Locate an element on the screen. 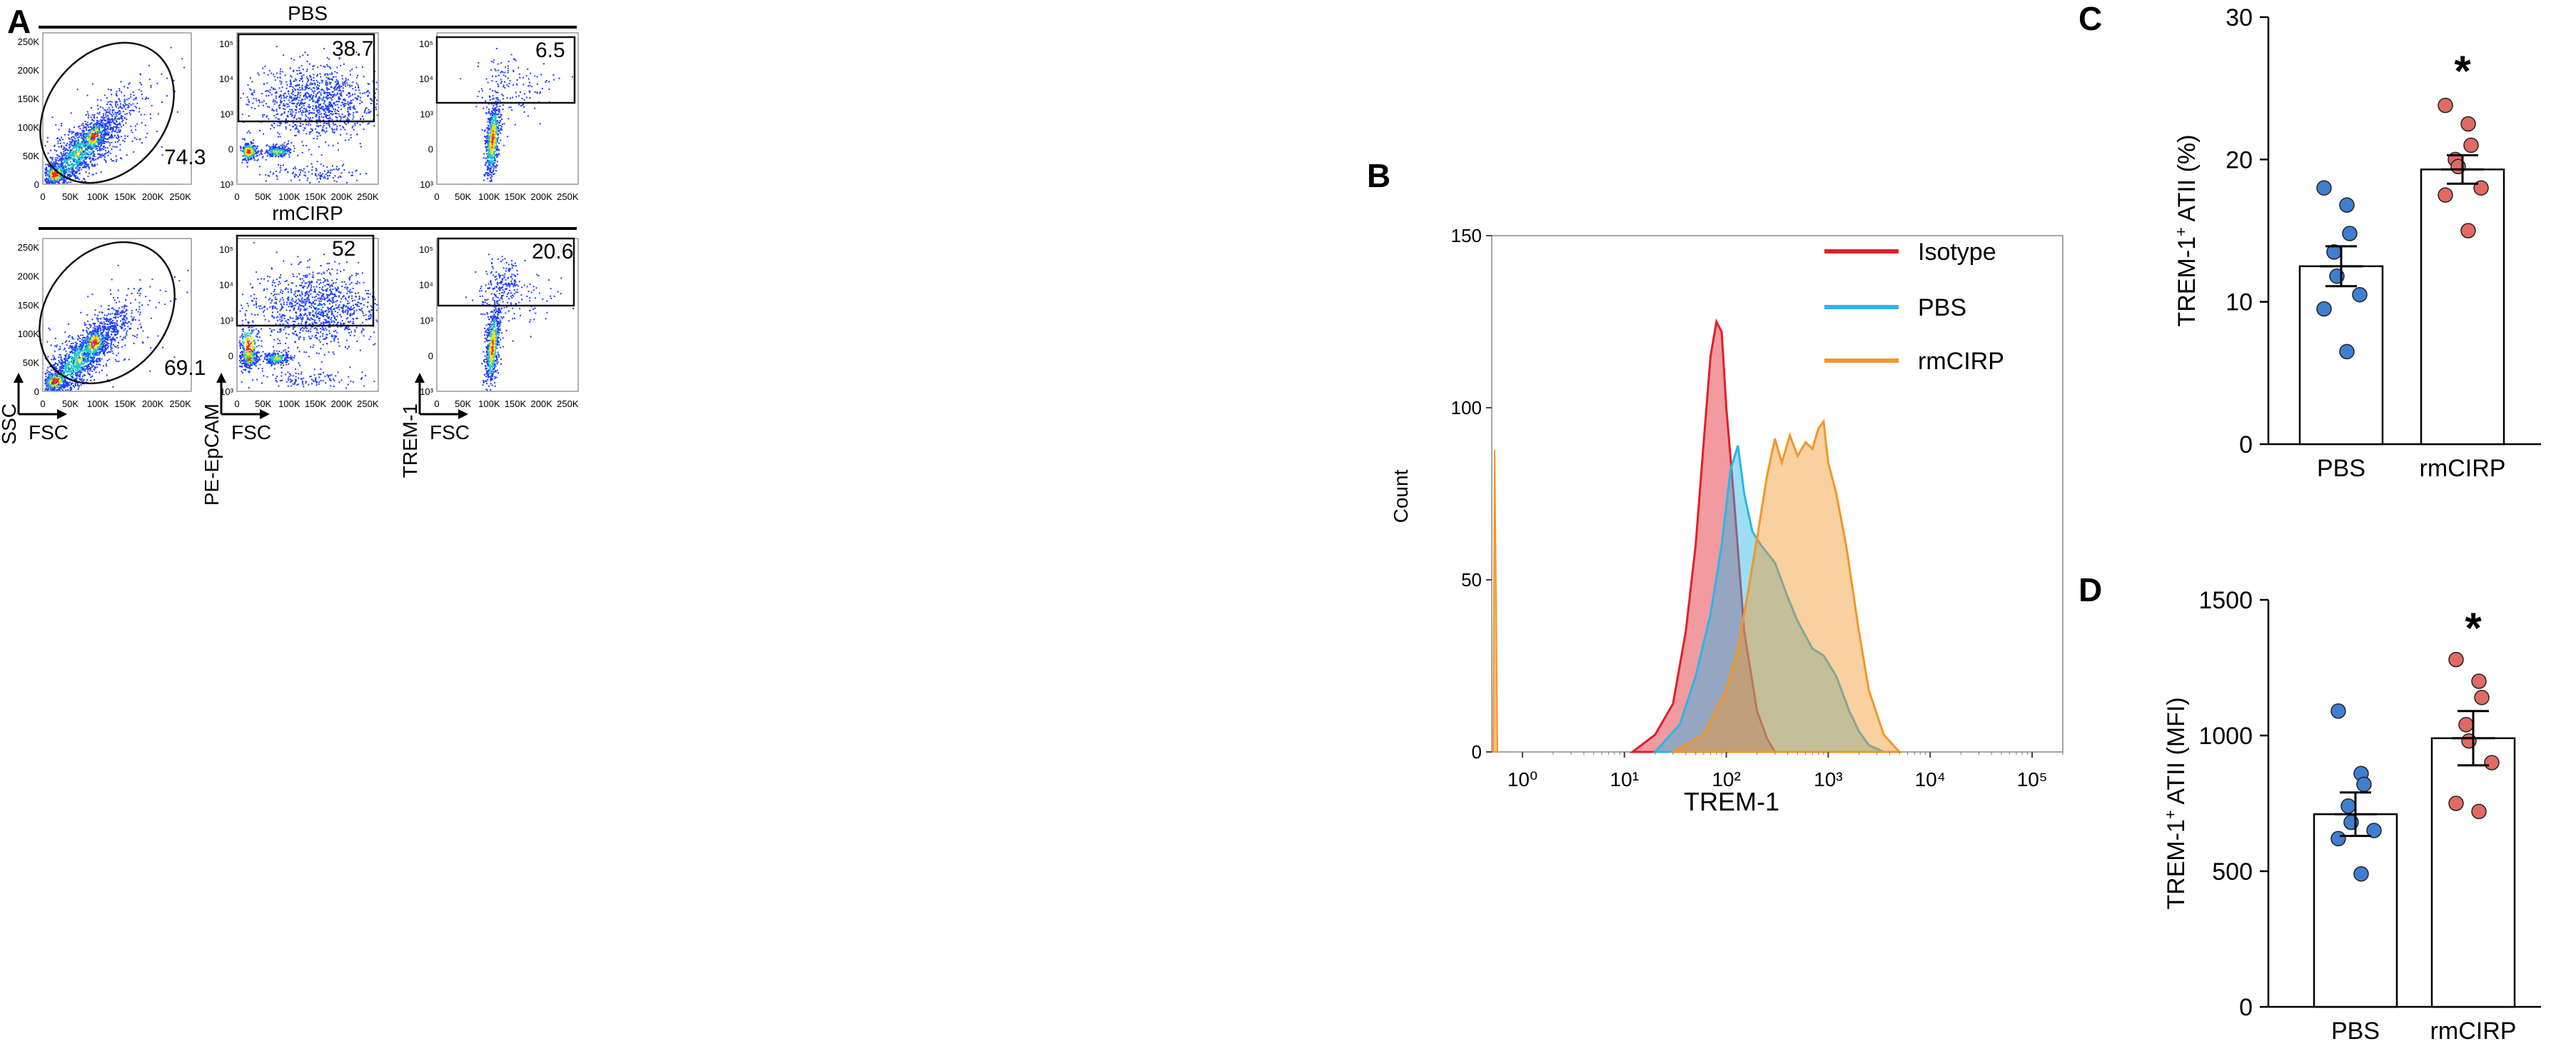 The width and height of the screenshot is (2576, 1049). panel-c-bar-chart: 0 10 20 30 PBS rmCIRP * TREM-1+ ATII (%) is located at coordinates (2356, 243).